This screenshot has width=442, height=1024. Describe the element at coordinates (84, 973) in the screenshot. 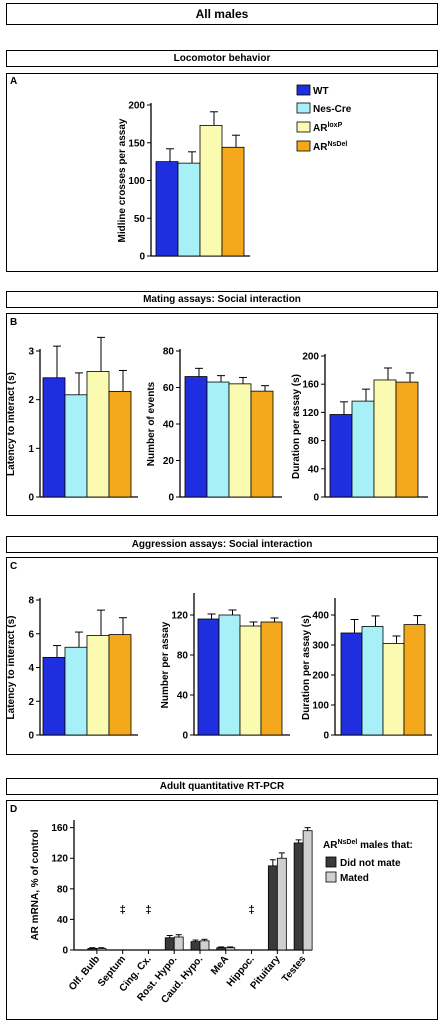

I see `x-tick-label: Olf. Bulb` at that location.